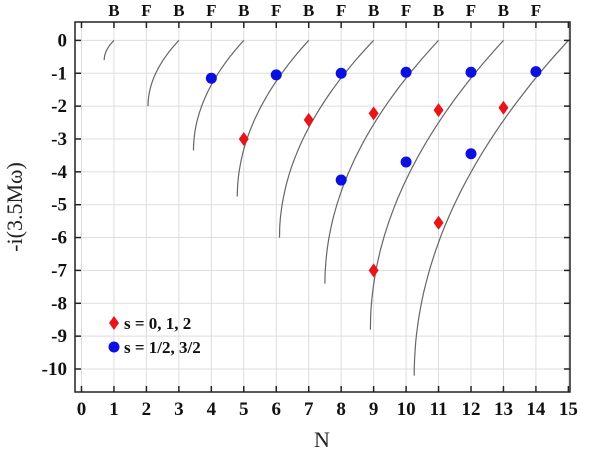 This screenshot has height=454, width=600. What do you see at coordinates (503, 409) in the screenshot?
I see `x-tick-label: 13` at bounding box center [503, 409].